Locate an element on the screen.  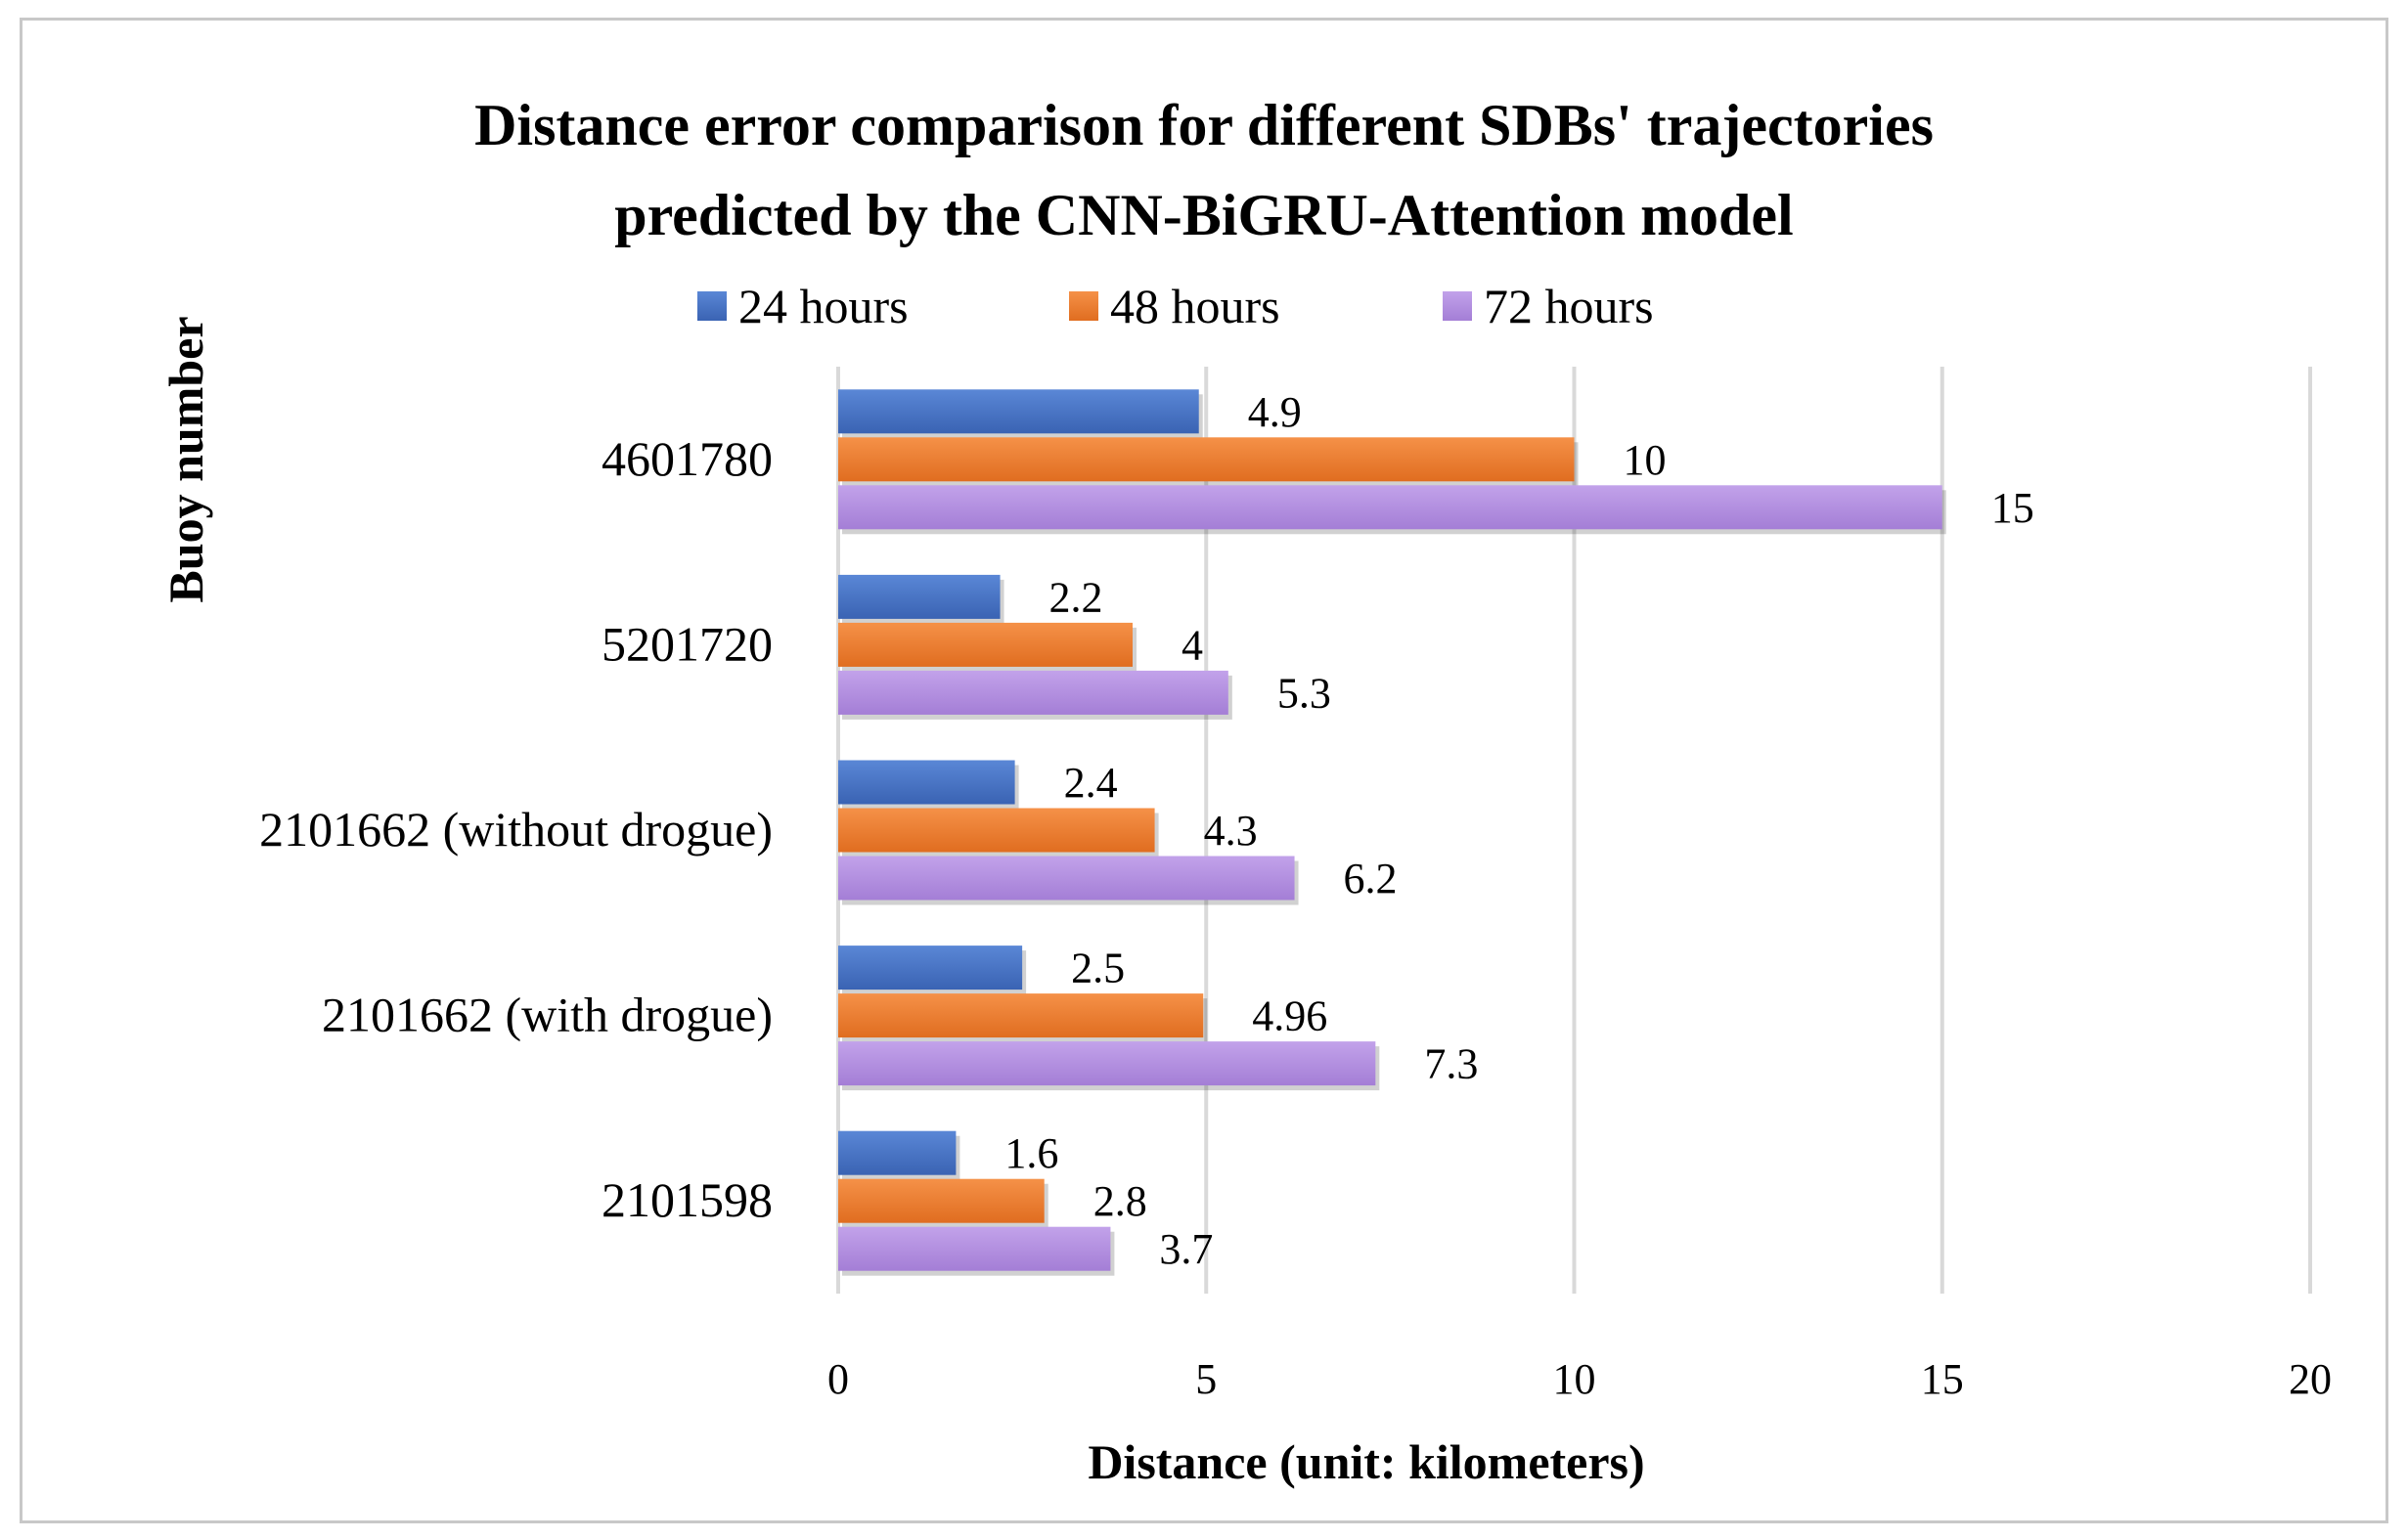
data-label: 4.3 is located at coordinates (1231, 831).